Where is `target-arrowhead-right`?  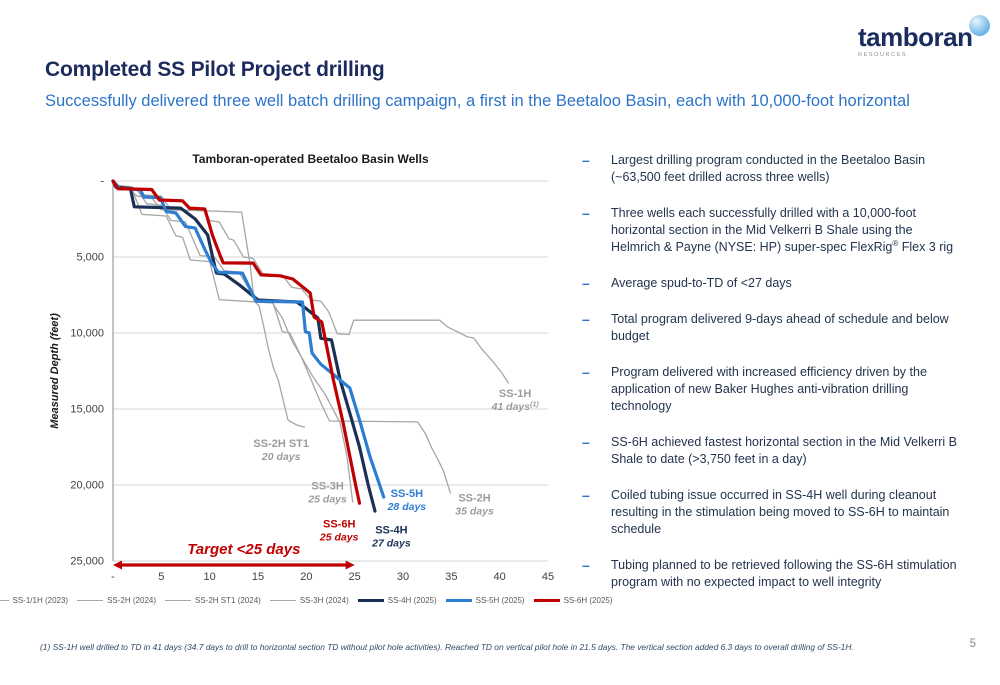
target-arrowhead-right is located at coordinates (350, 565).